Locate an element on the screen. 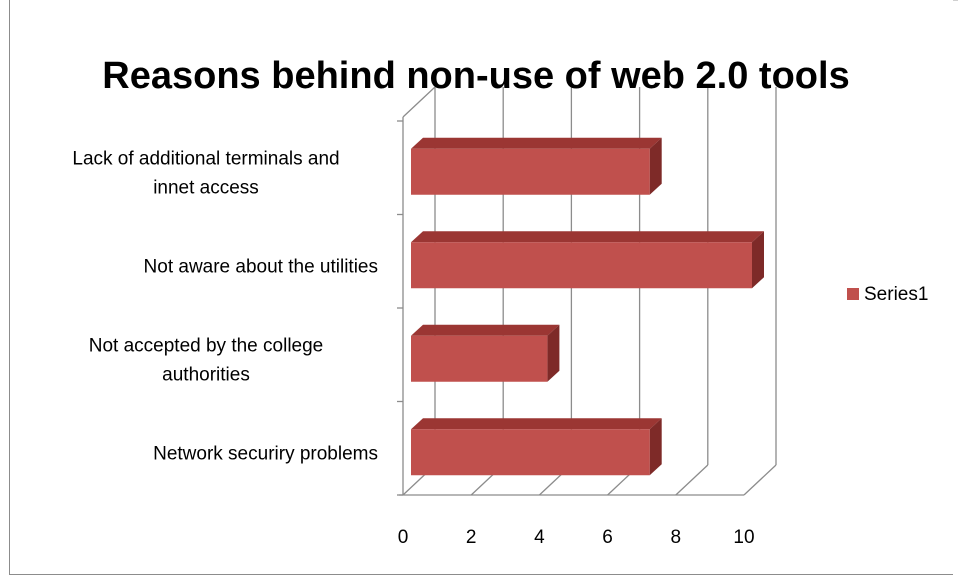  x-tick-label: 8 is located at coordinates (676, 537).